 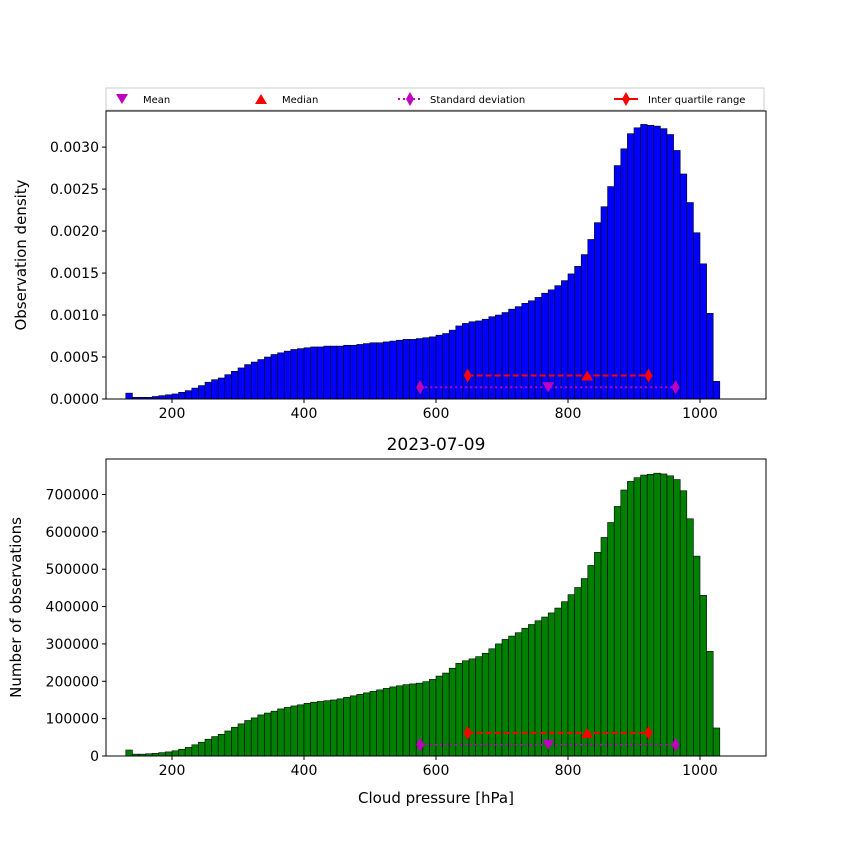 I want to click on y-tick-label: 500000, so click(x=72, y=570).